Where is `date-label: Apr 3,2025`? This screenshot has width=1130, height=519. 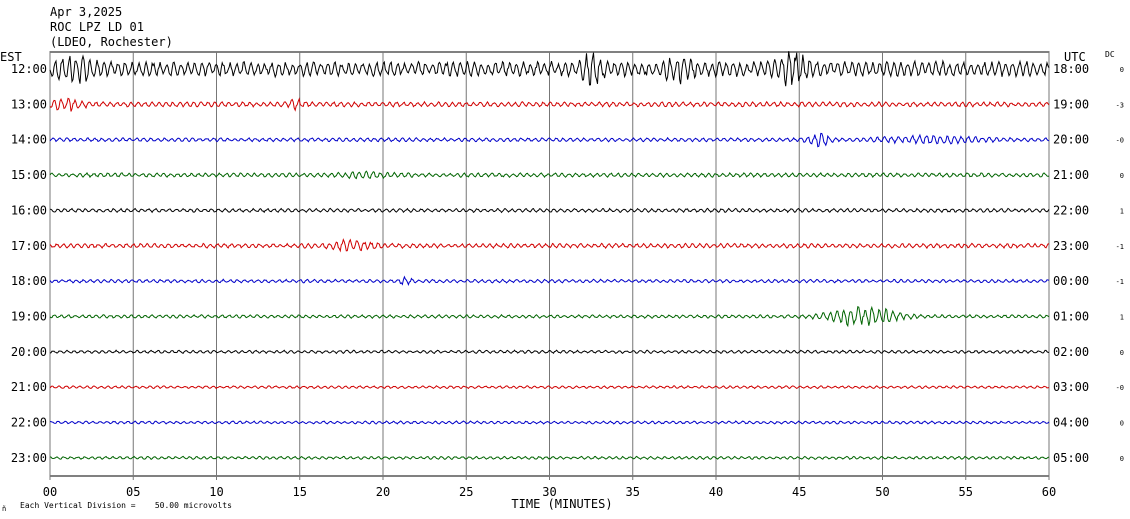
date-label: Apr 3,2025 is located at coordinates (86, 12).